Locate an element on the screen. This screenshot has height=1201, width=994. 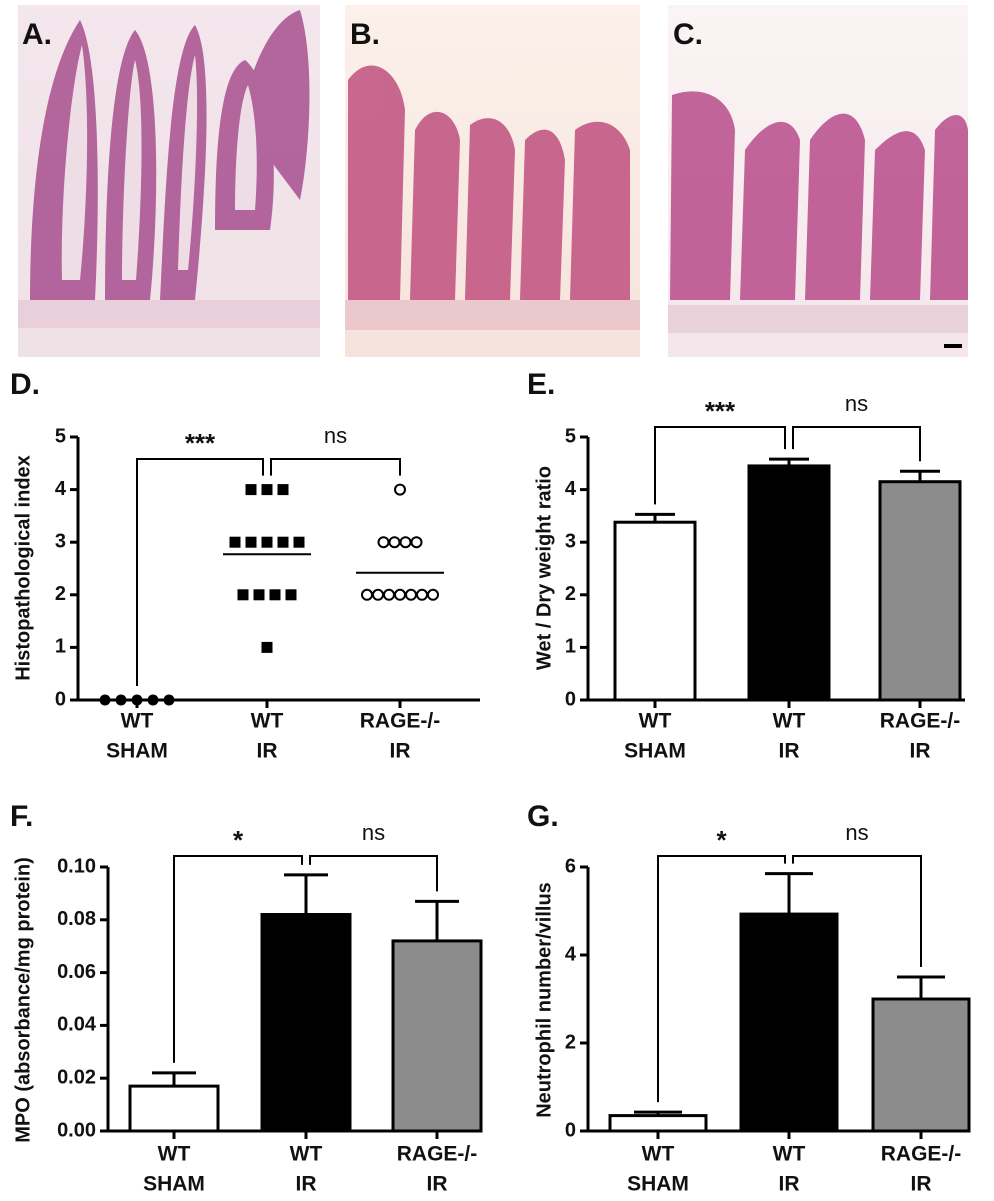
image-b is located at coordinates (492, 181).